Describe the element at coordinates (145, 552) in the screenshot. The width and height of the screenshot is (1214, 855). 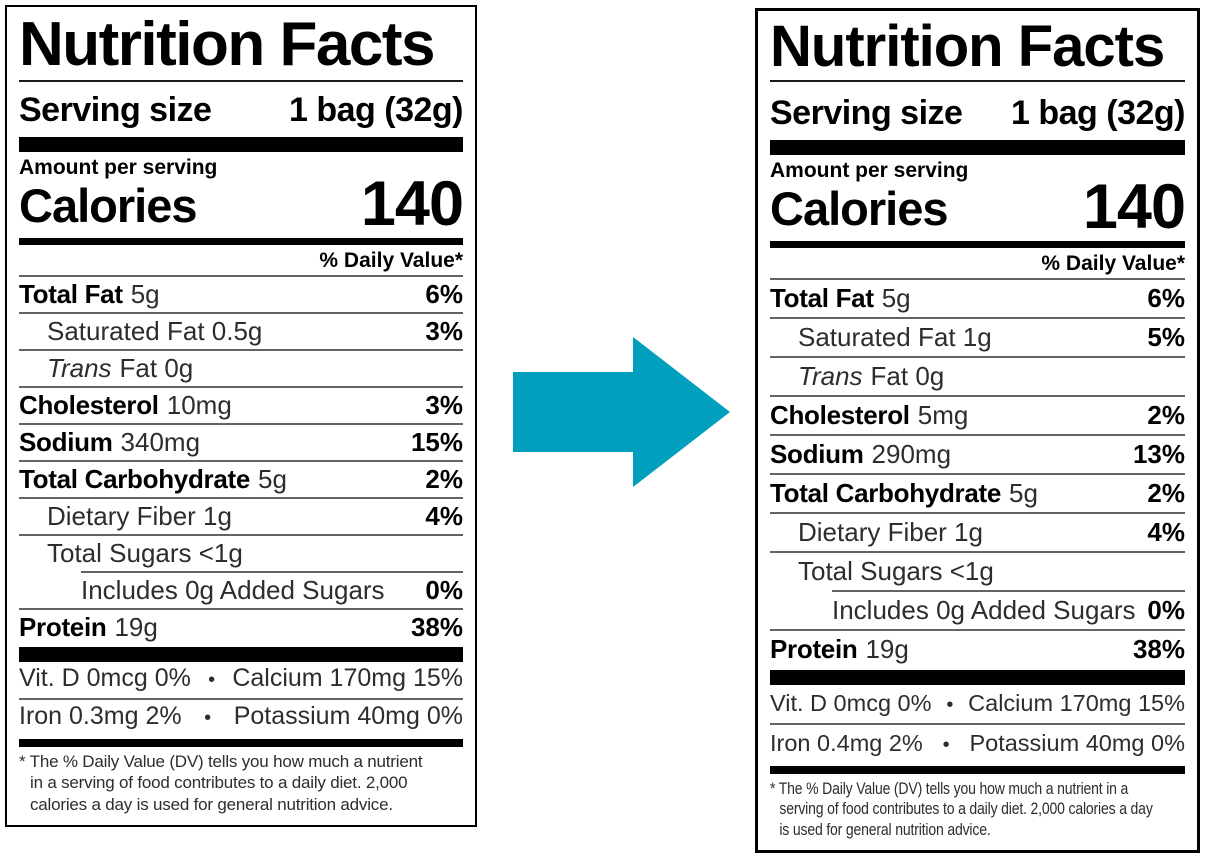
I see `nutrient-amount: Total Sugars <1g` at that location.